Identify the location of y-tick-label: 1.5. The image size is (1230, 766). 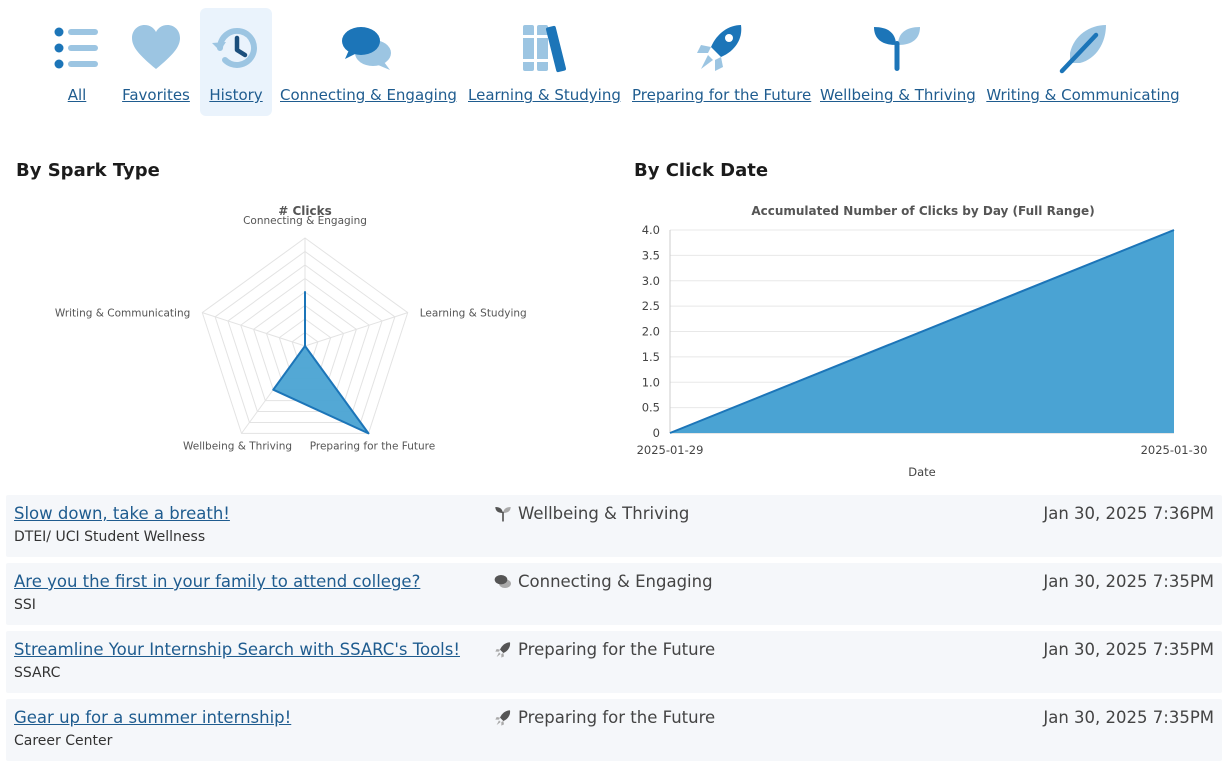
(651, 357).